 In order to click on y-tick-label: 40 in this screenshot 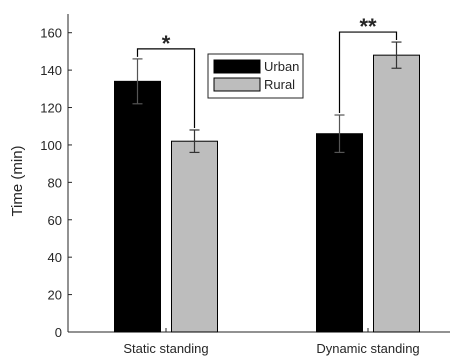, I will do `click(55, 257)`.